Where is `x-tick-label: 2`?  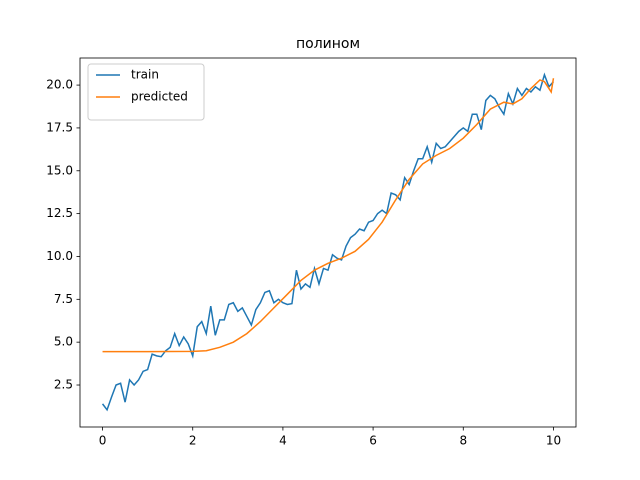 x-tick-label: 2 is located at coordinates (193, 441).